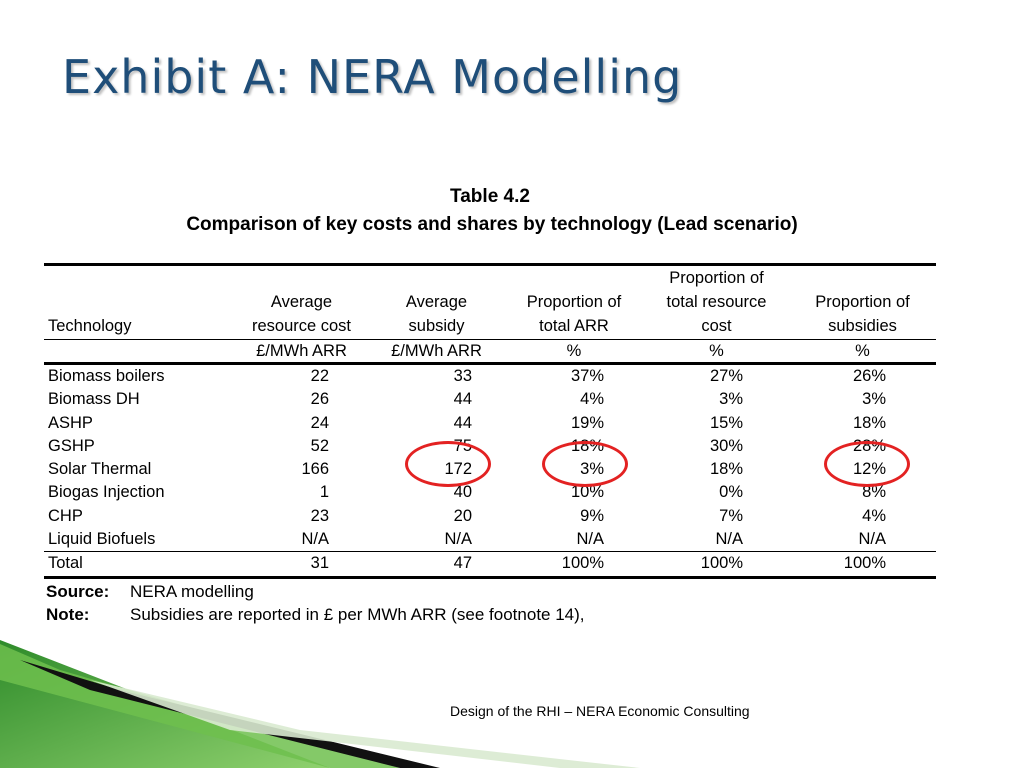 This screenshot has height=768, width=1024. Describe the element at coordinates (490, 540) in the screenshot. I see `table-row: Liquid Biofuels N/A N/A N/A N/A N/A` at that location.